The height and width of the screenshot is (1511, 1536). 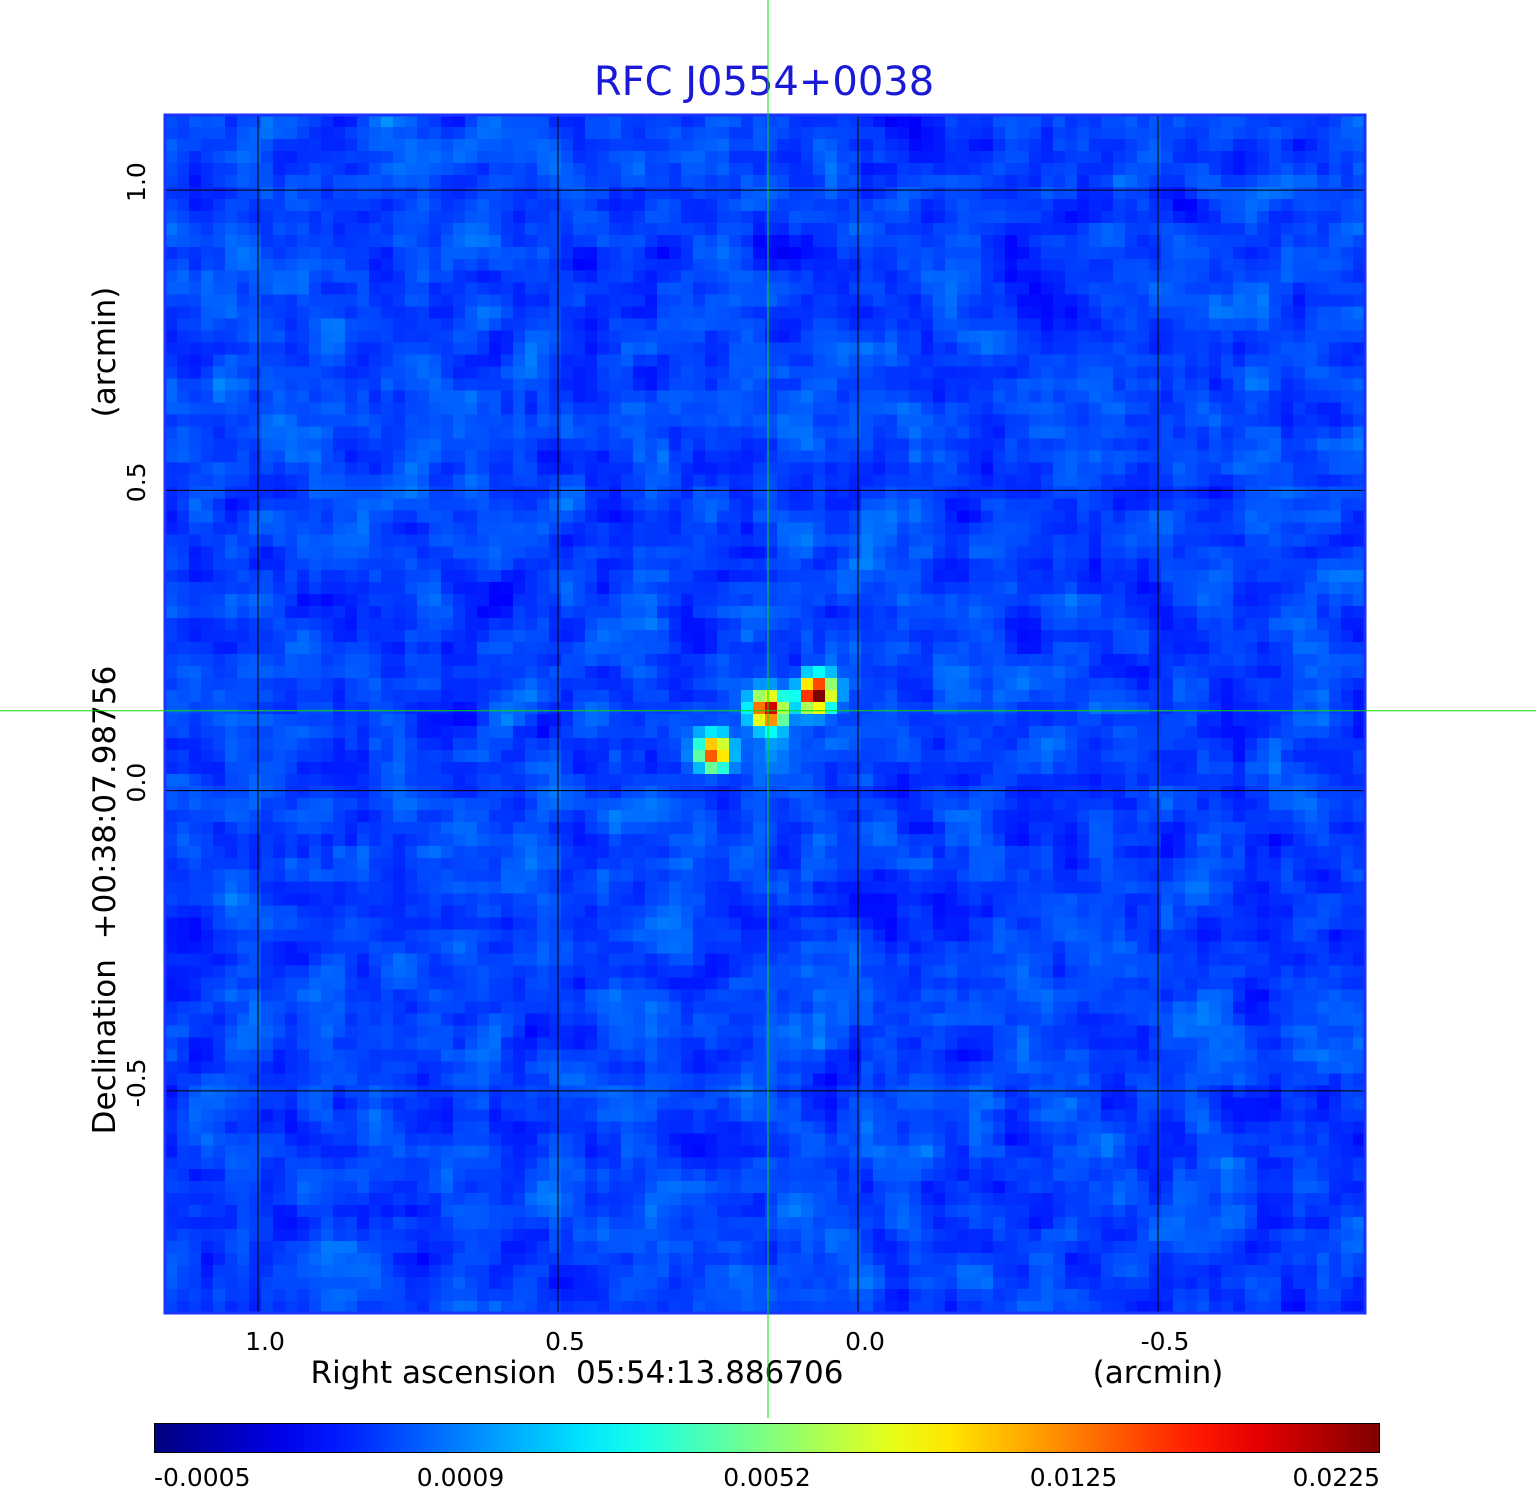 I want to click on x-axis-unit: (arcmin), so click(x=1158, y=1373).